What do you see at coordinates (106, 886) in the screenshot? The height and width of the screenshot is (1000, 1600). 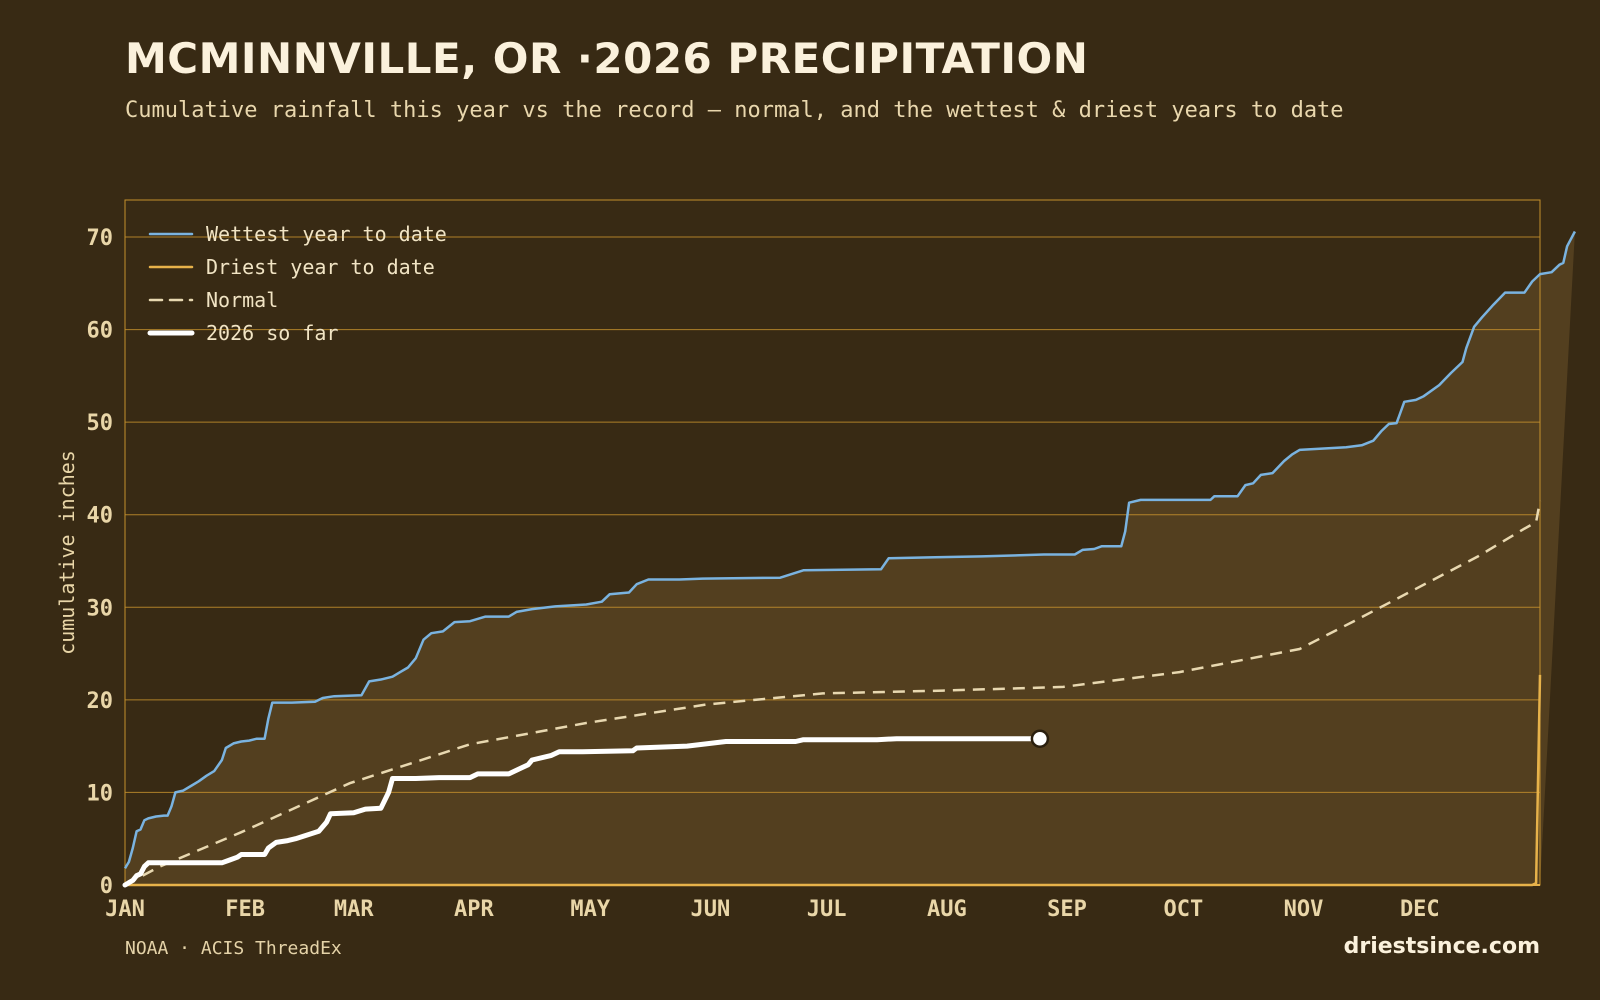 I see `y-tick-label: 0` at bounding box center [106, 886].